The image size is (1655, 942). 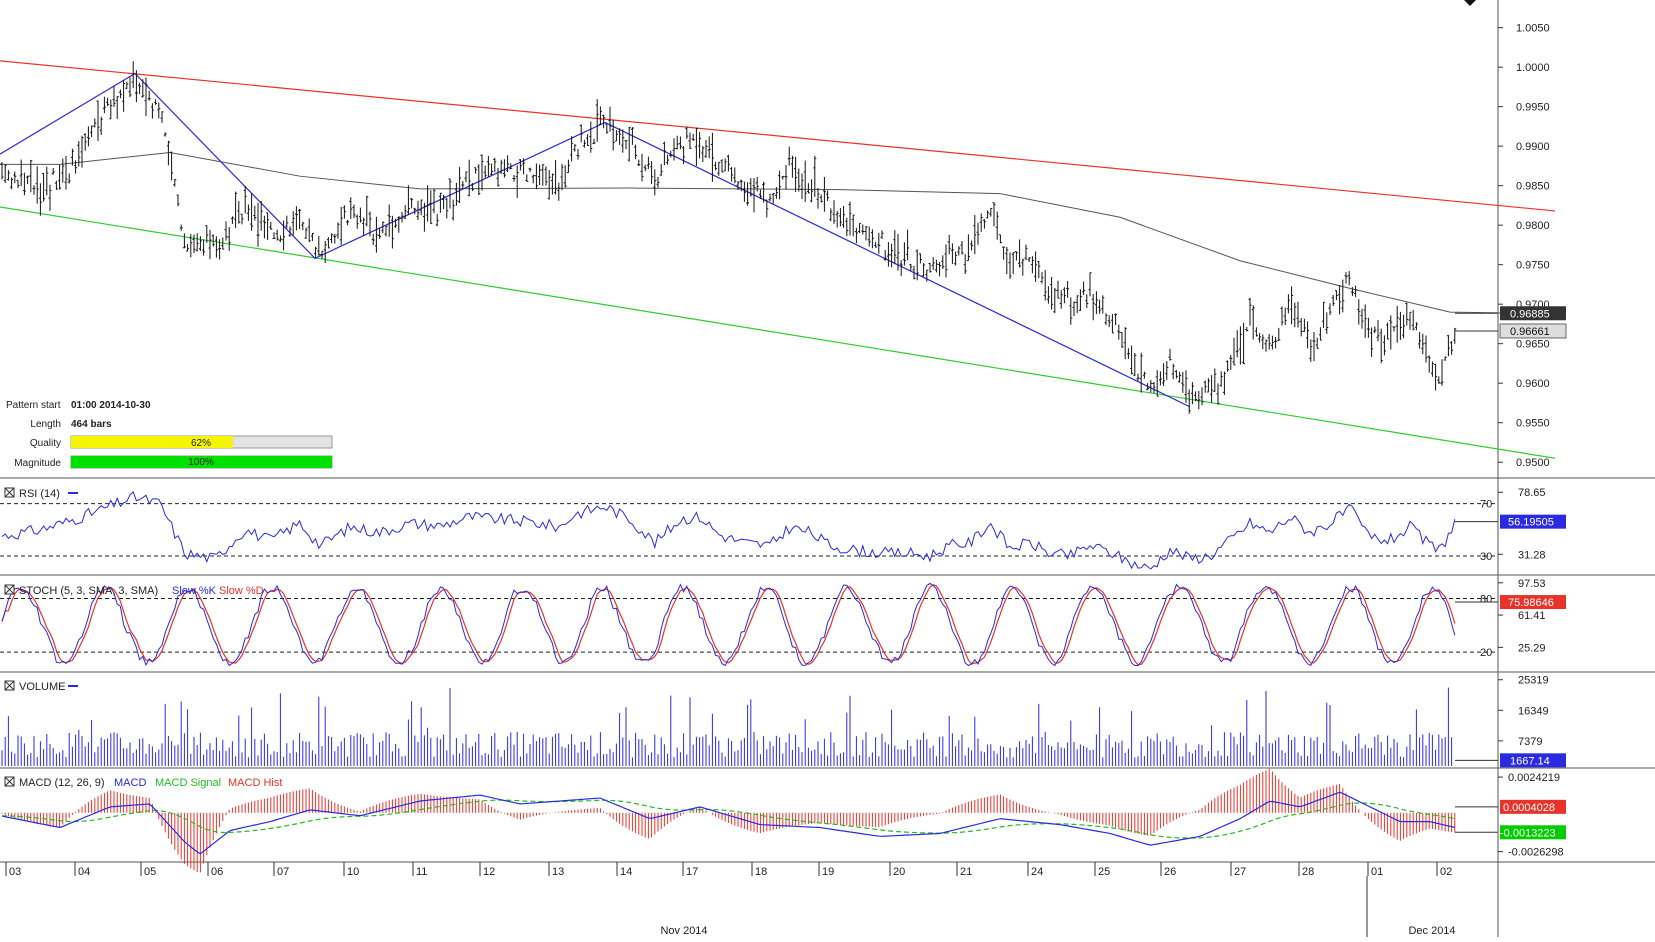 What do you see at coordinates (188, 783) in the screenshot?
I see `macd-legend-signal: MACD Signal` at bounding box center [188, 783].